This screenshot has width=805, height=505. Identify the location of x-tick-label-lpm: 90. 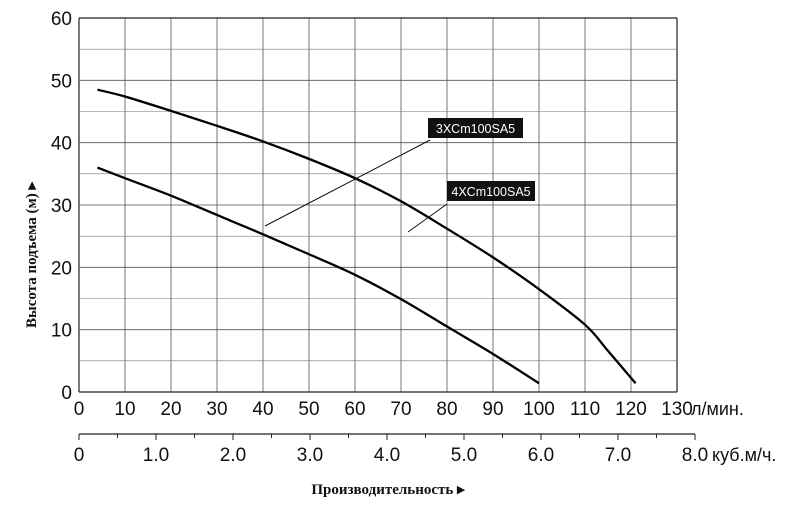
(492, 409).